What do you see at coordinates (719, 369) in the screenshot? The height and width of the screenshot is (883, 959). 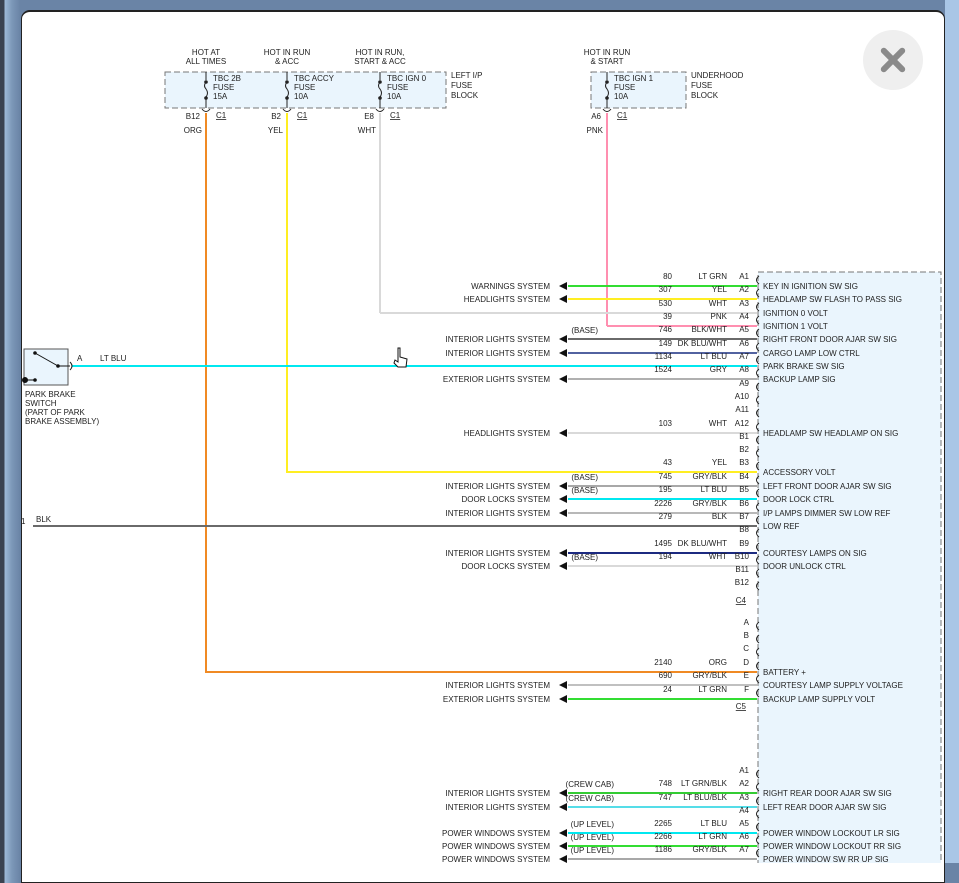 I see `wire-color-label: GRY` at bounding box center [719, 369].